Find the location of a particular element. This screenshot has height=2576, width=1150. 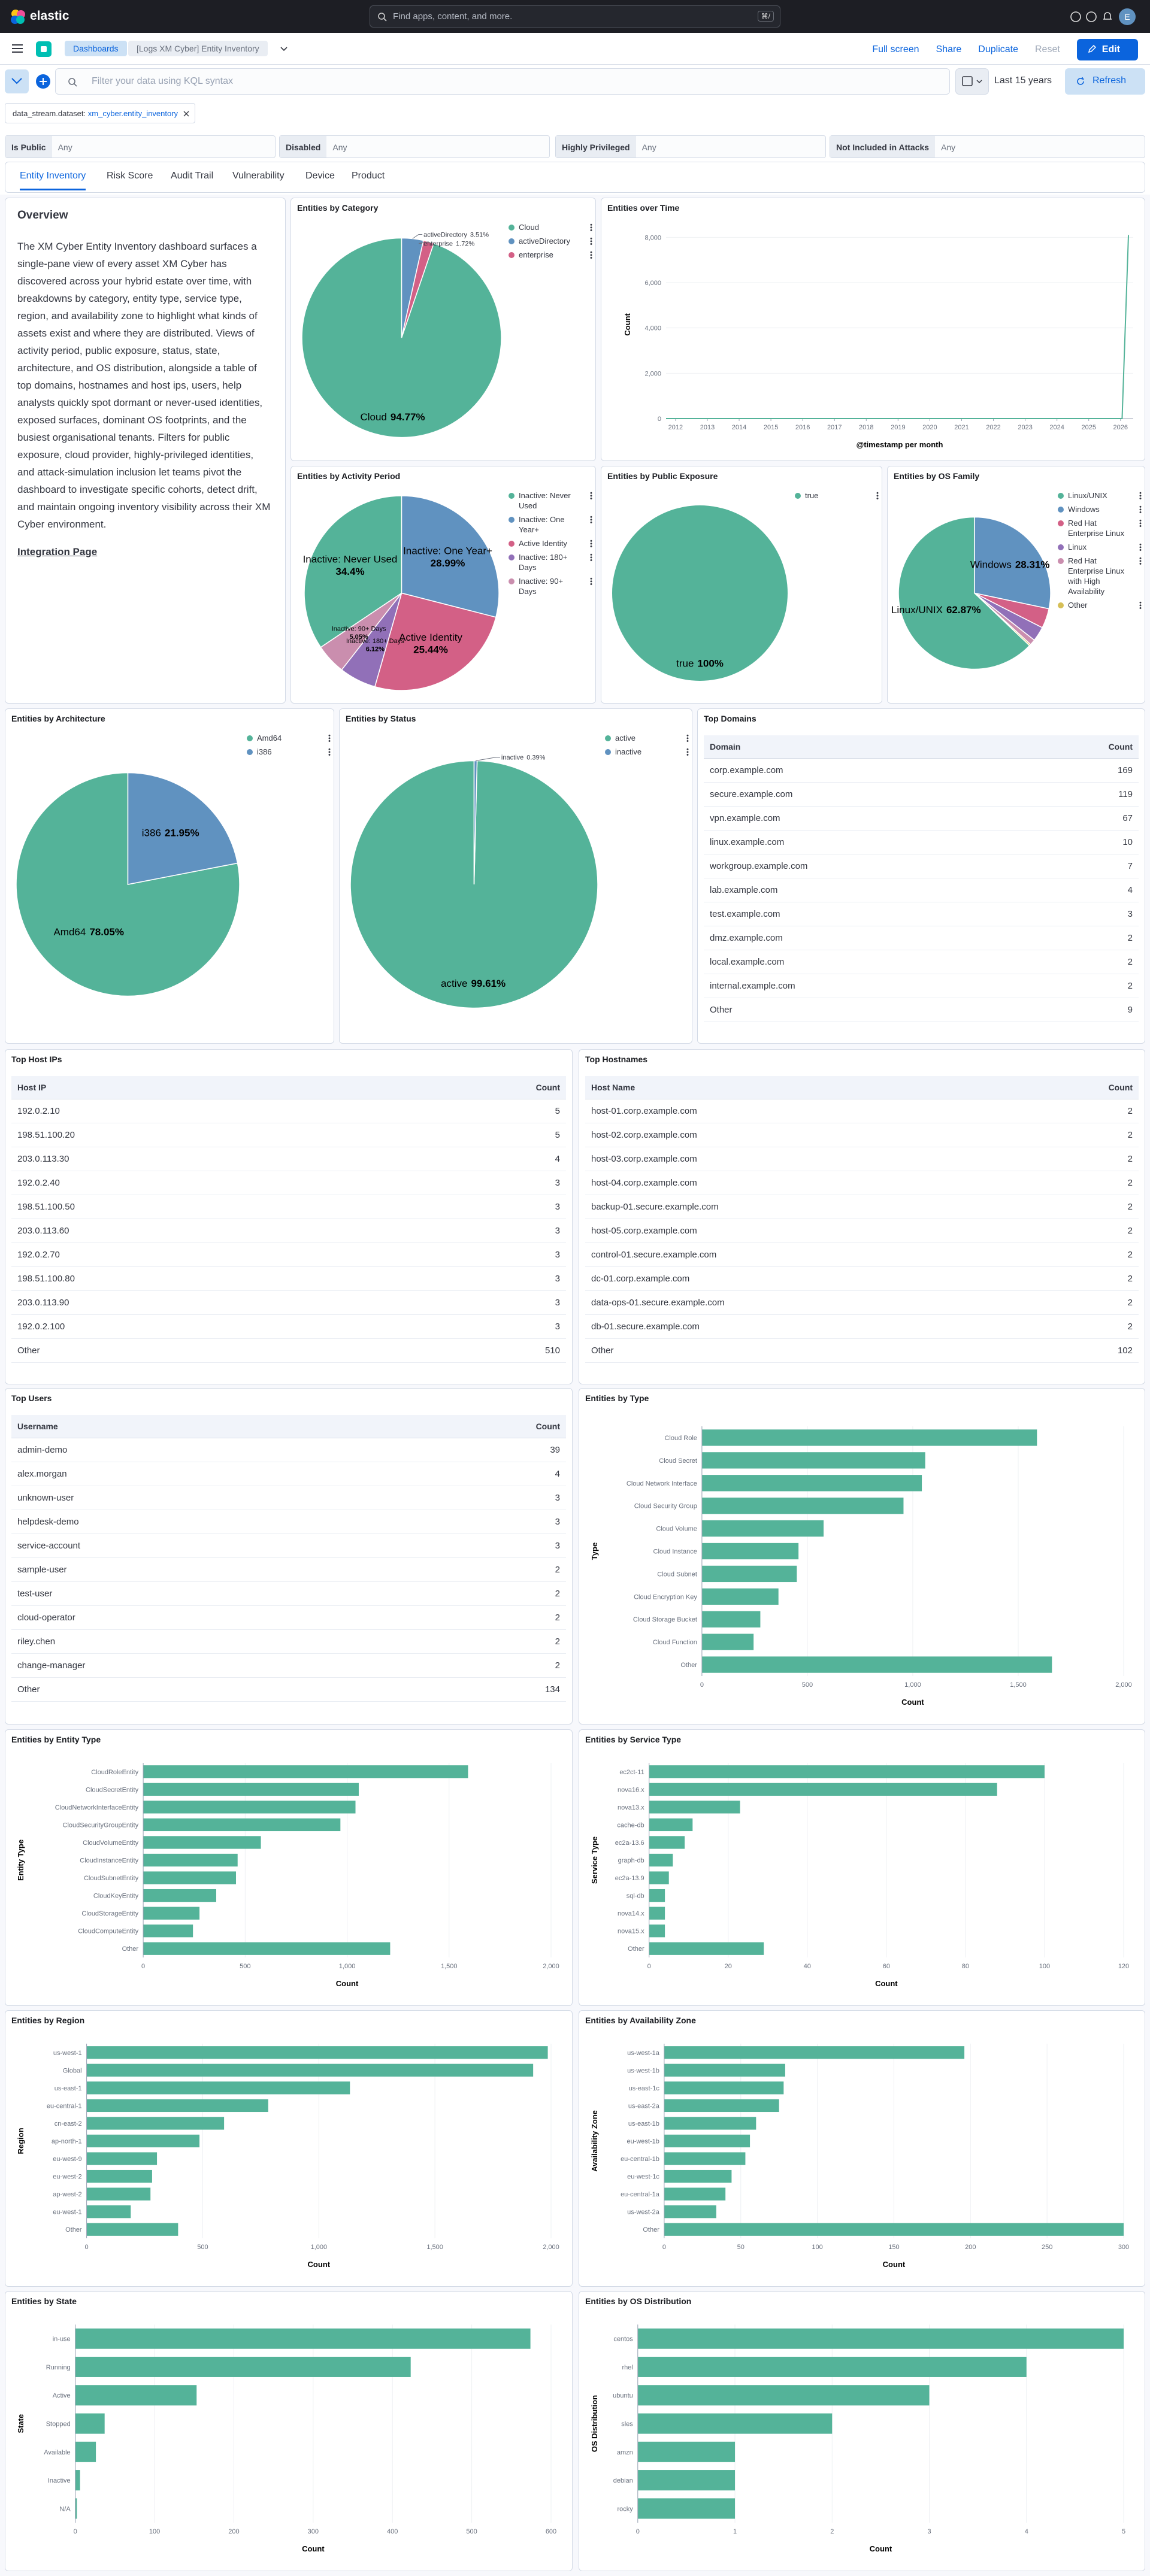

shortcut: ⌘/ is located at coordinates (765, 16).